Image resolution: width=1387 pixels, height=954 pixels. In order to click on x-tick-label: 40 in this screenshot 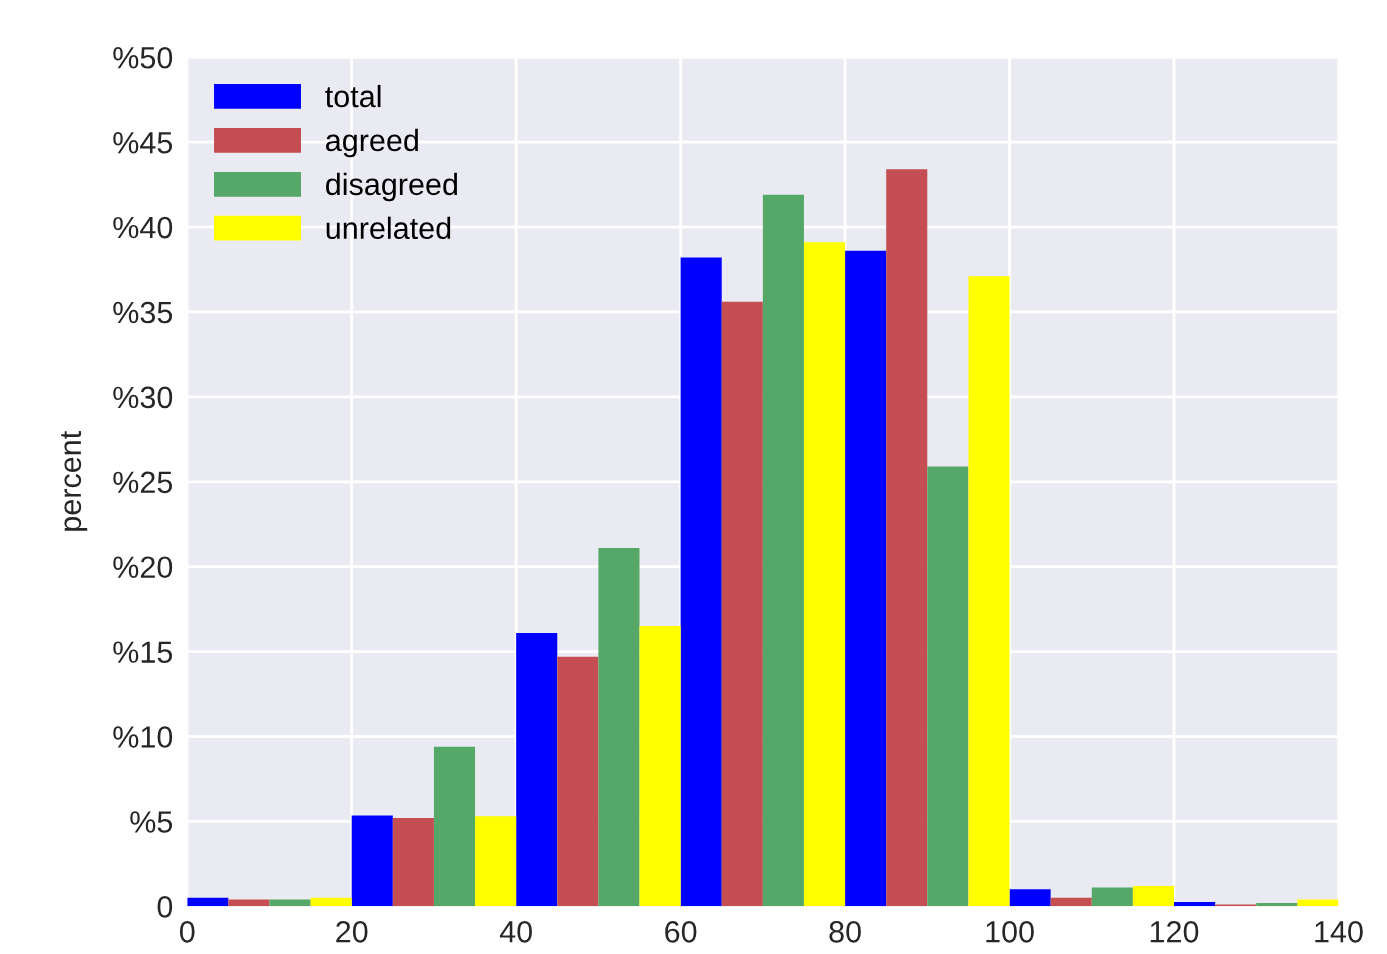, I will do `click(515, 932)`.